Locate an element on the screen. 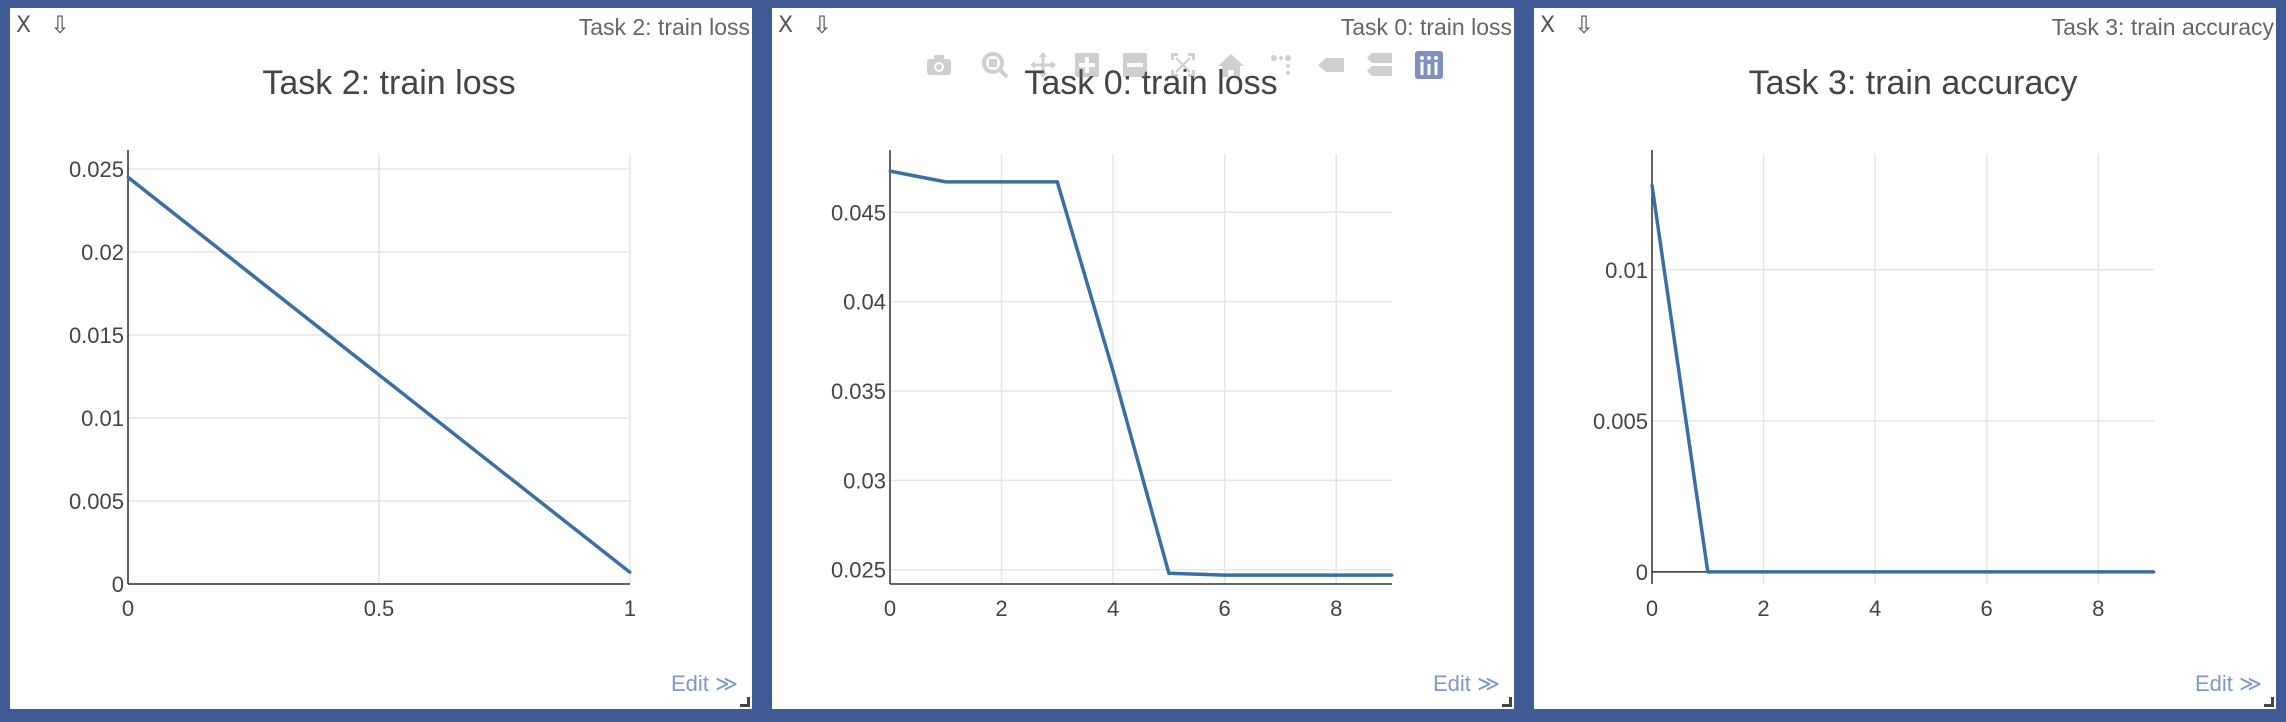  pane-header: X ⇩ Task 0: train loss is located at coordinates (1143, 26).